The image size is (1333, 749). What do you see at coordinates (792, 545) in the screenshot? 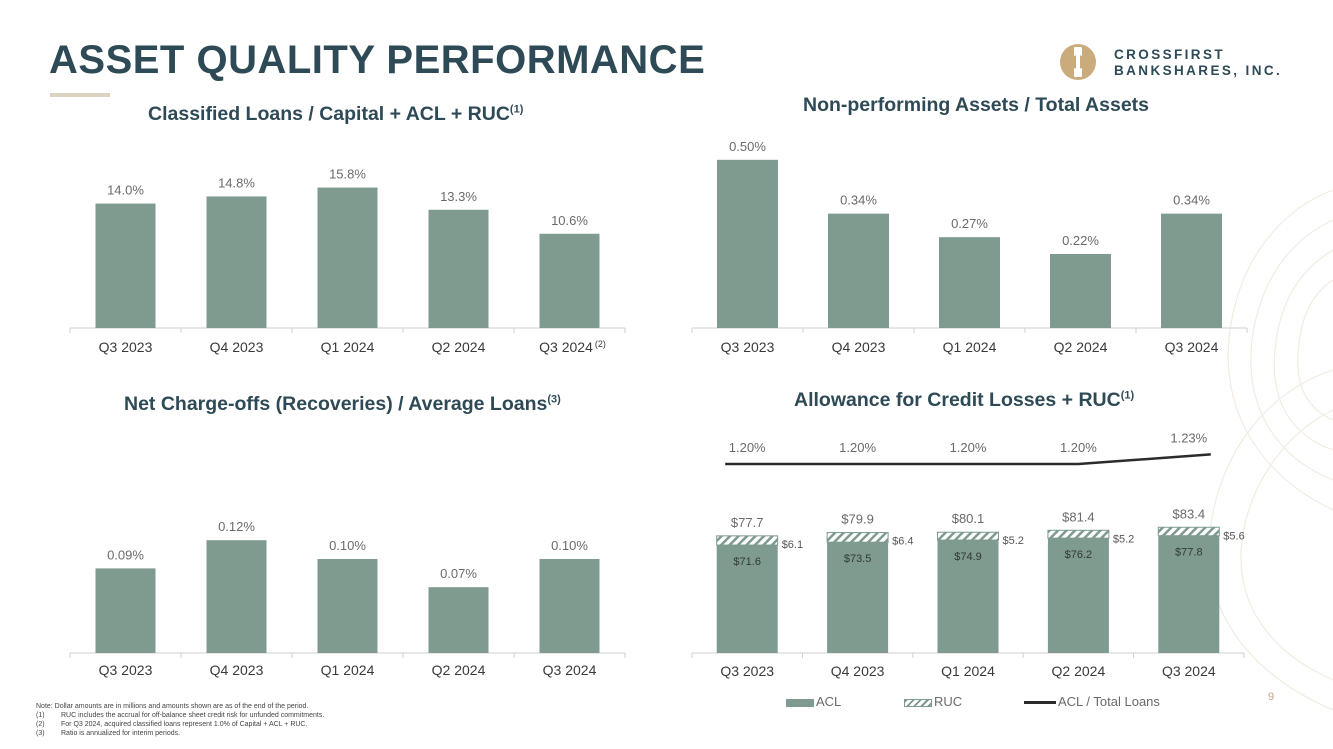
I see `ruc-value-label: $6.1` at bounding box center [792, 545].